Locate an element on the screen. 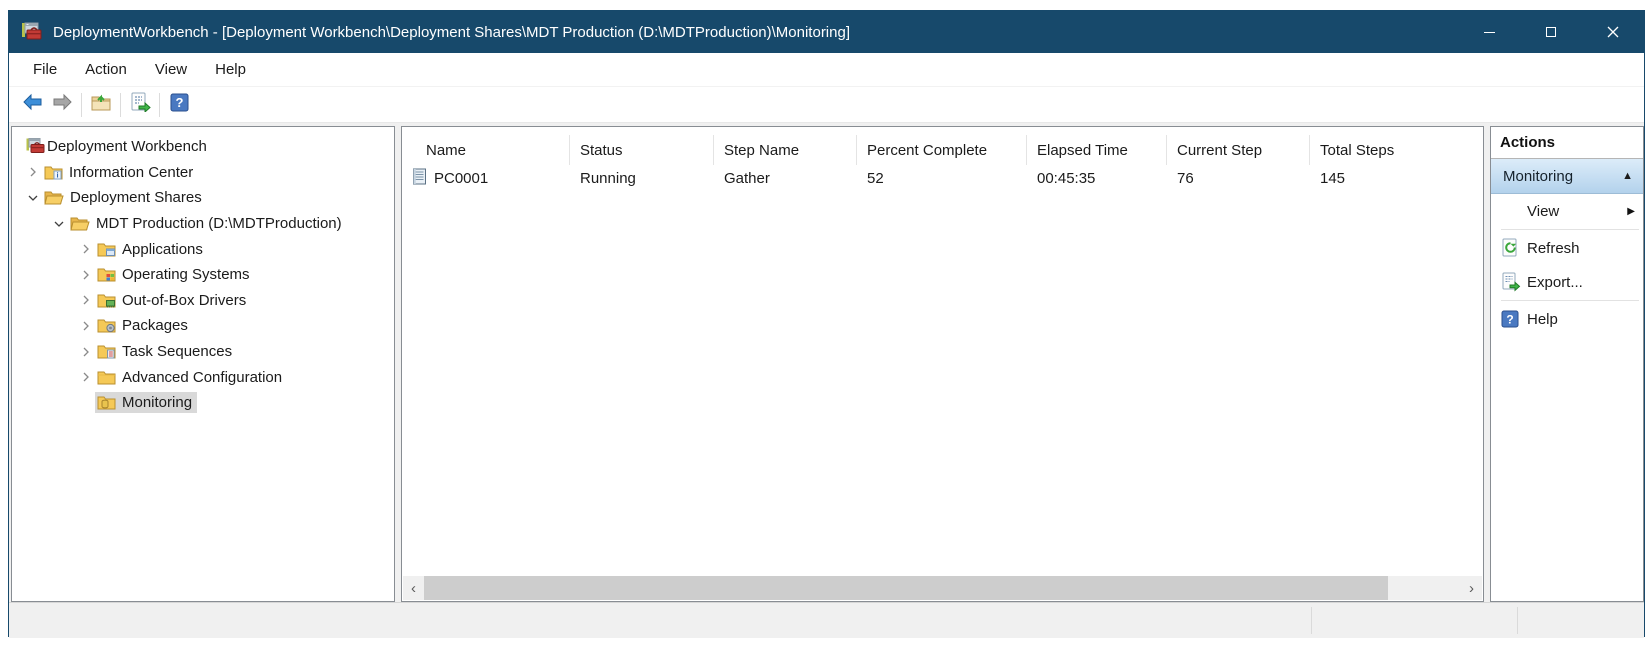  tree-item-deployment-shares: Deployment Shares is located at coordinates (203, 198).